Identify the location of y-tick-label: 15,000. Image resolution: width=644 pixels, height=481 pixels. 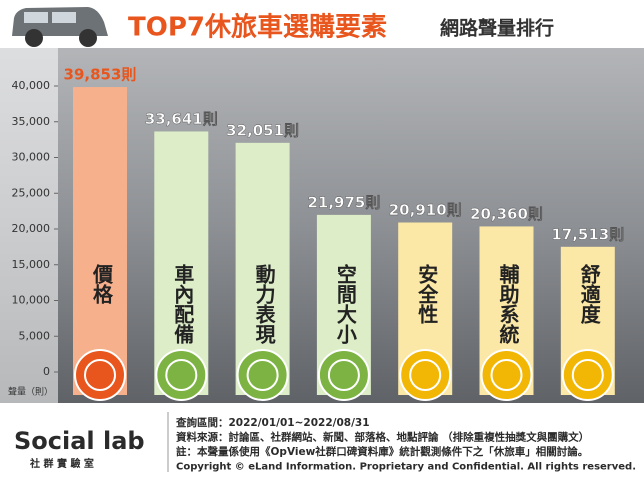
(31, 264).